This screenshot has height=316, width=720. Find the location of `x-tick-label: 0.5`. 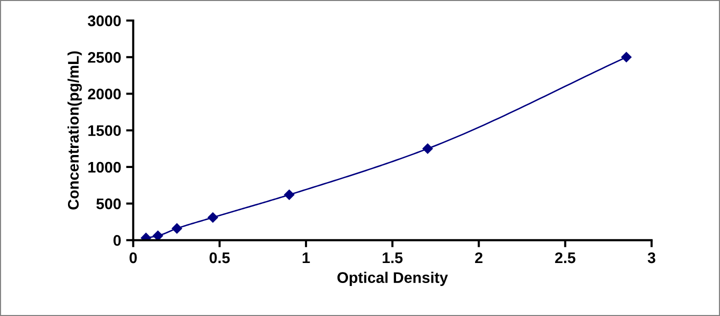

x-tick-label: 0.5 is located at coordinates (220, 258).